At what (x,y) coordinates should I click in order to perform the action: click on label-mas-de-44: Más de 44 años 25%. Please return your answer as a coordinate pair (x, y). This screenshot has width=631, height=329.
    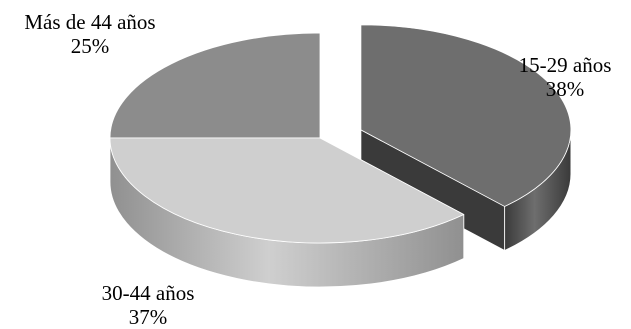
    Looking at the image, I should click on (90, 34).